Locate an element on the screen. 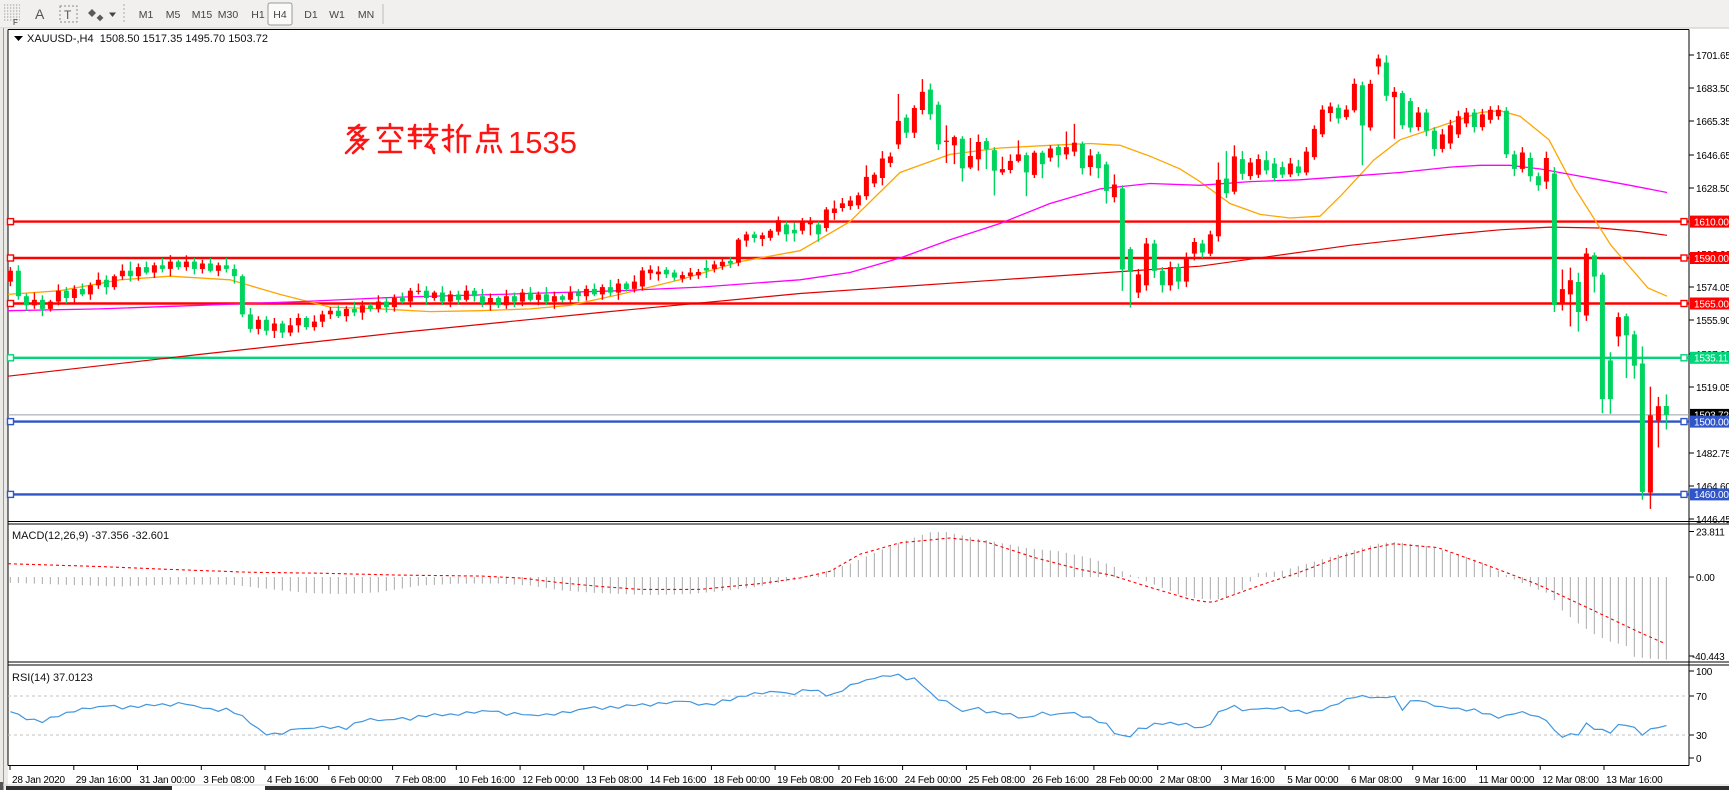 This screenshot has height=790, width=1729. svg-text: 14 Feb 16:00 is located at coordinates (678, 780).